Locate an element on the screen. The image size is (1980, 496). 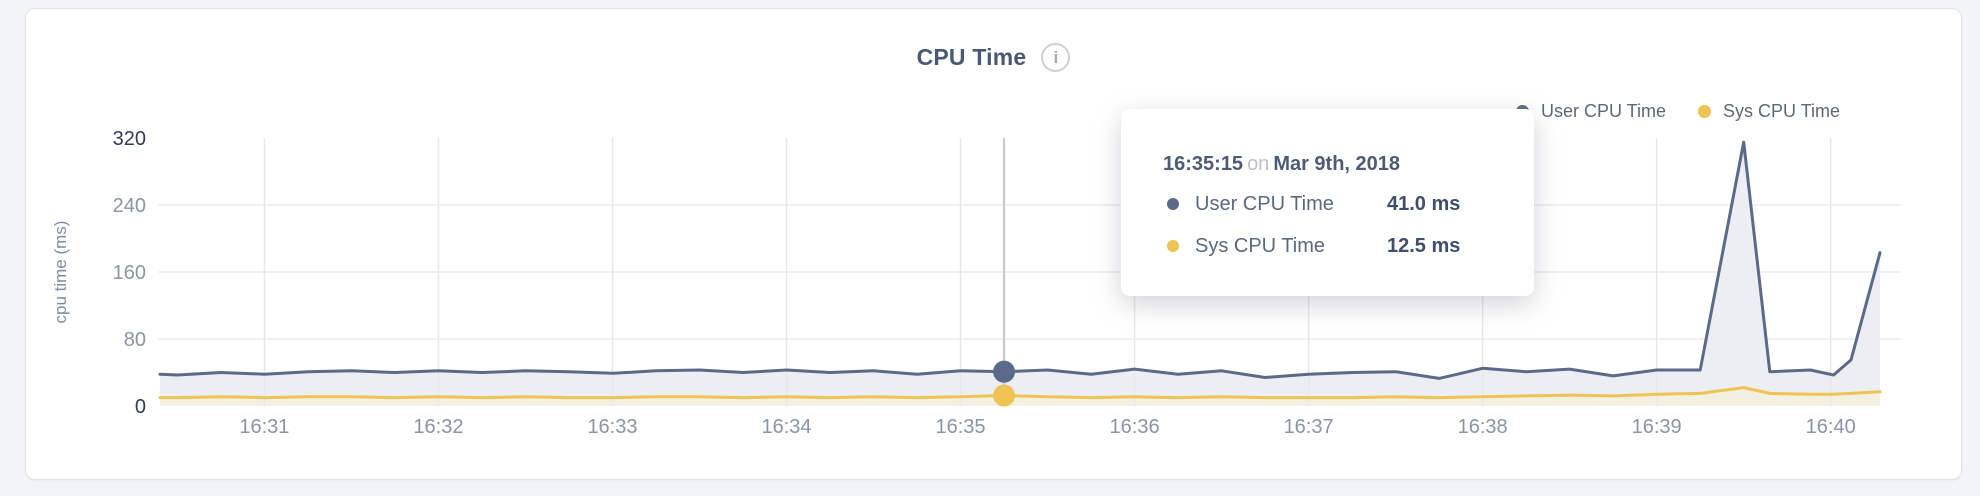
x-axis-tick: 16:37 is located at coordinates (1309, 427).